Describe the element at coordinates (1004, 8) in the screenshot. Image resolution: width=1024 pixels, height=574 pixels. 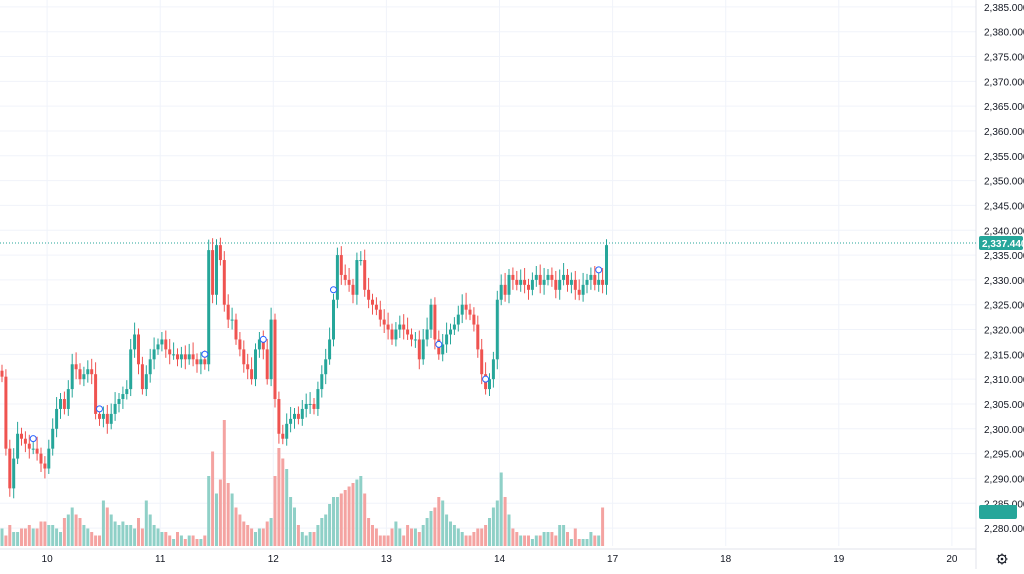
I see `y-tick-label: 2,385.000` at that location.